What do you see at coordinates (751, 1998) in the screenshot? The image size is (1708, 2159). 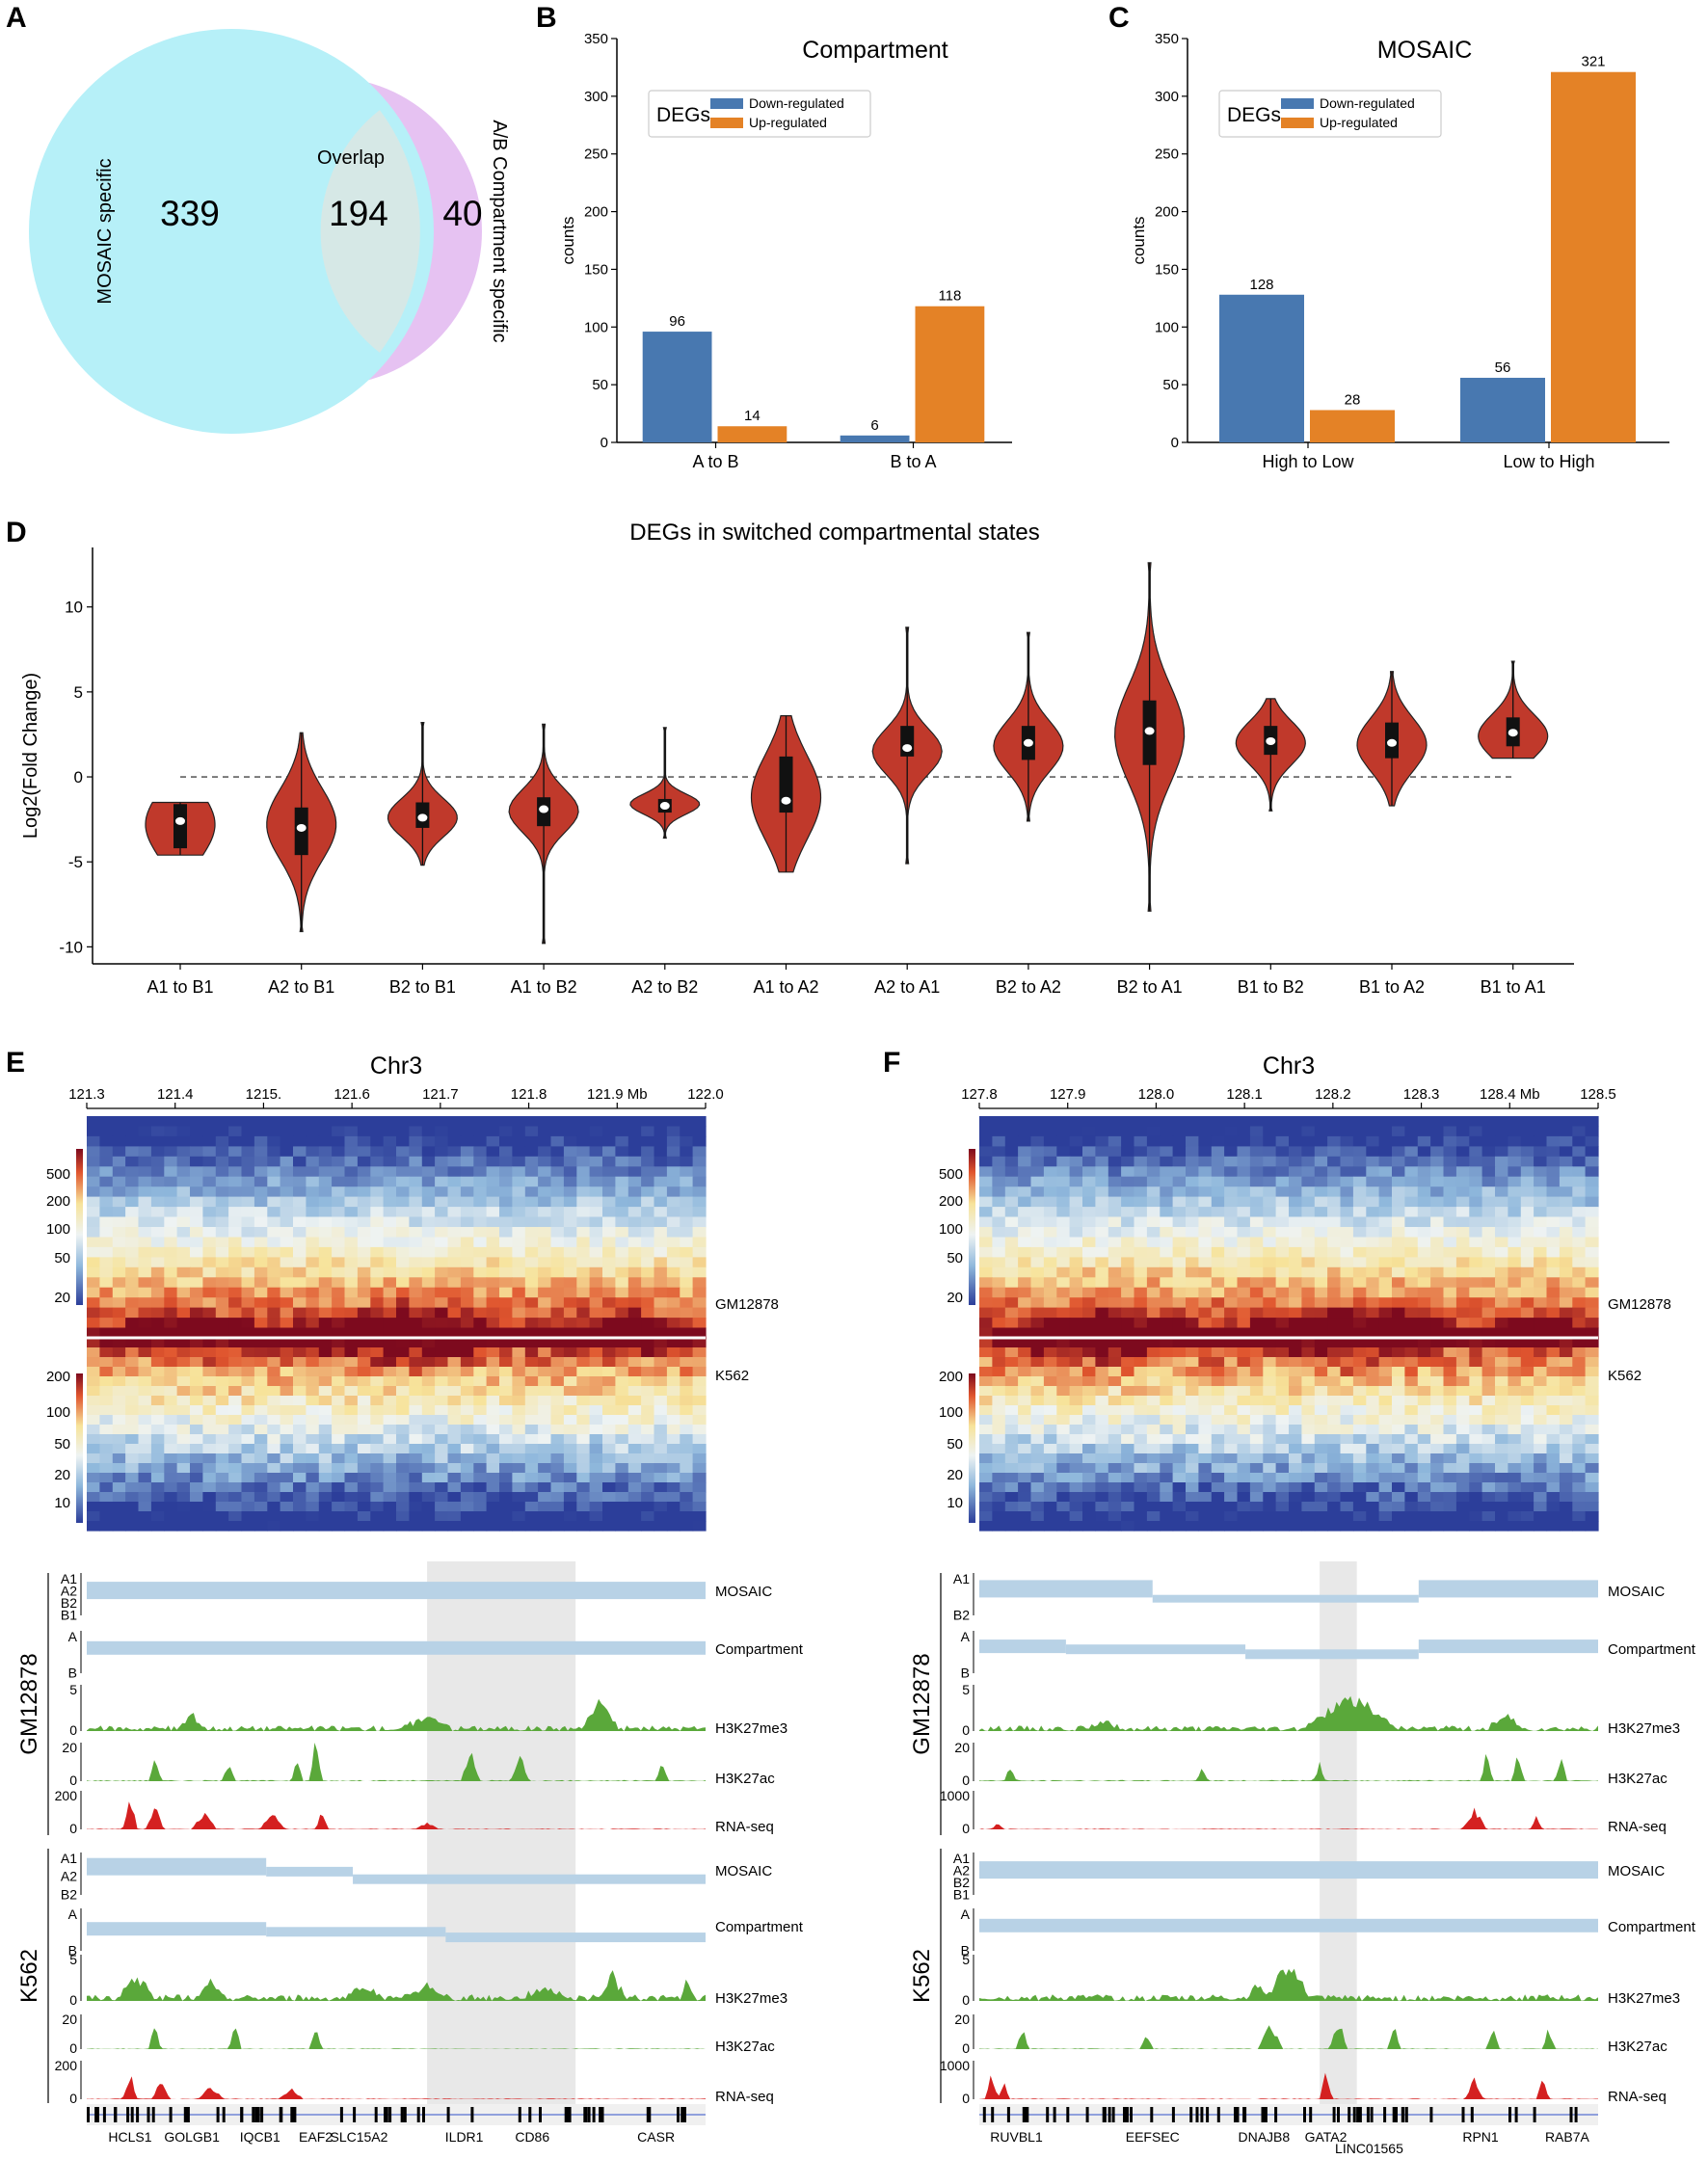 I see `track-label: H3K27me3` at bounding box center [751, 1998].